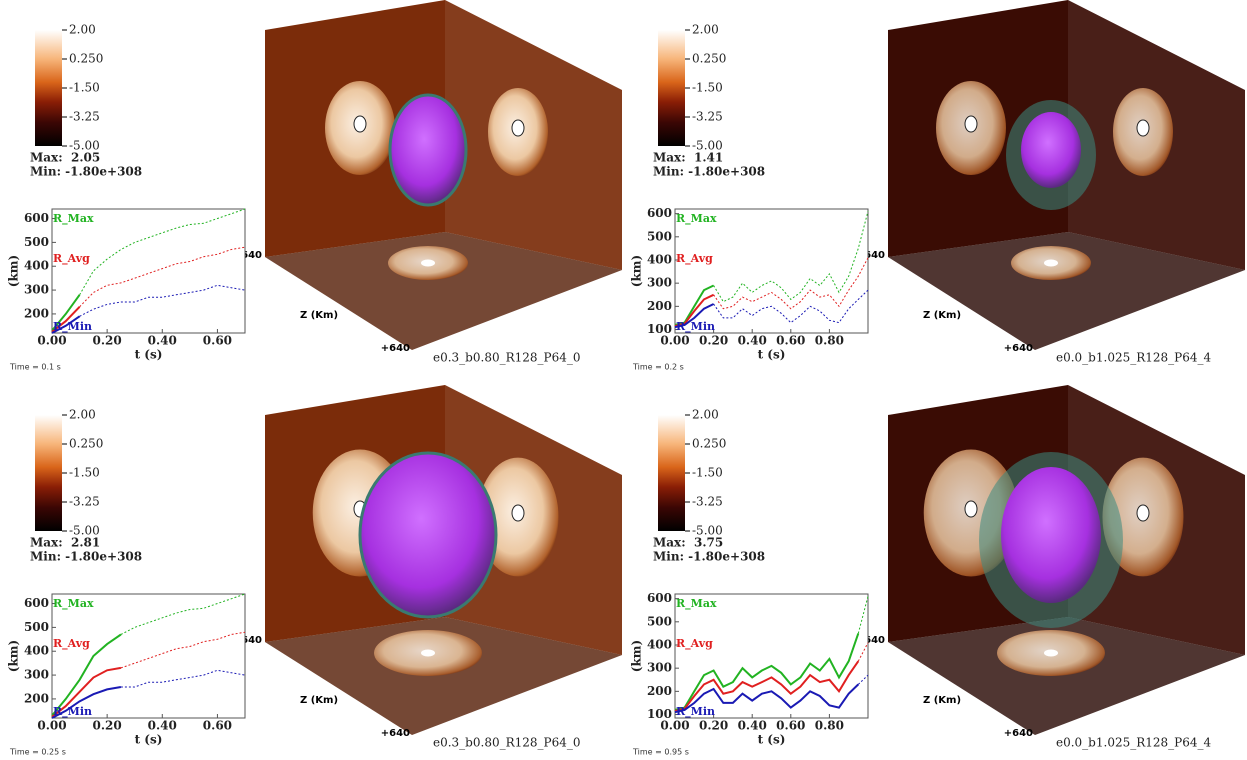 This screenshot has width=1247, height=760. Describe the element at coordinates (1134, 743) in the screenshot. I see `panel-title: e0.0_b1.025_R128_P64_4` at that location.